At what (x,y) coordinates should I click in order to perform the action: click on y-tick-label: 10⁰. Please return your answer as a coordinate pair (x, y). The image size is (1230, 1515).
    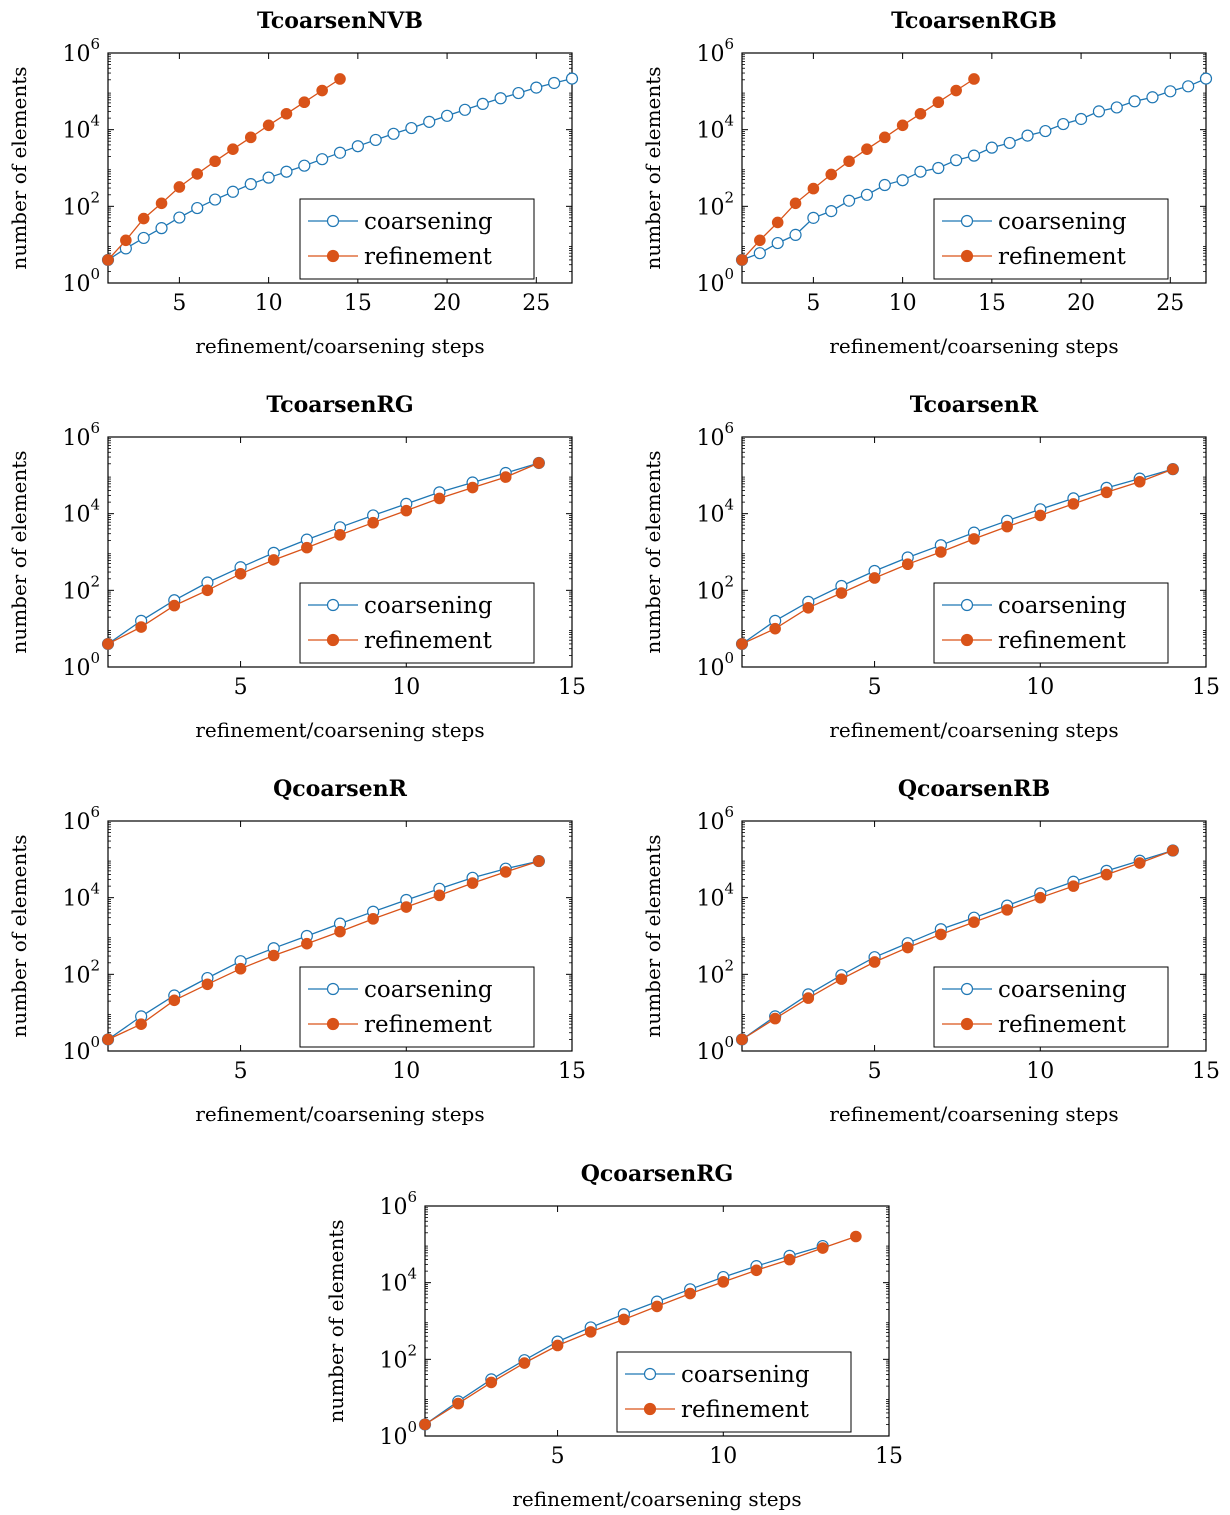
    Looking at the image, I should click on (81, 281).